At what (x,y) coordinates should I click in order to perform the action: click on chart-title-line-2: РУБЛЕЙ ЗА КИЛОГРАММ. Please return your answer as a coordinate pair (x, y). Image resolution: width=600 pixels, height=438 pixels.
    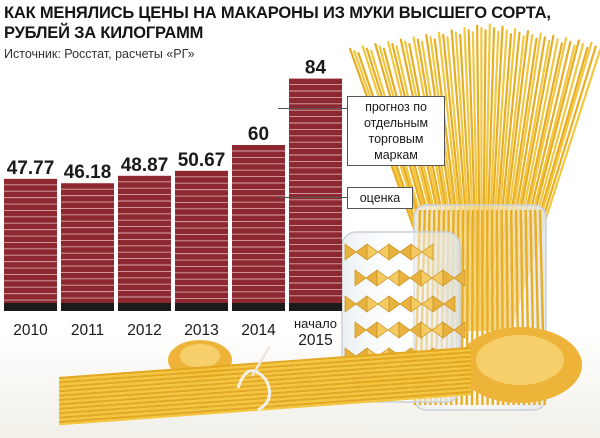
    Looking at the image, I should click on (104, 33).